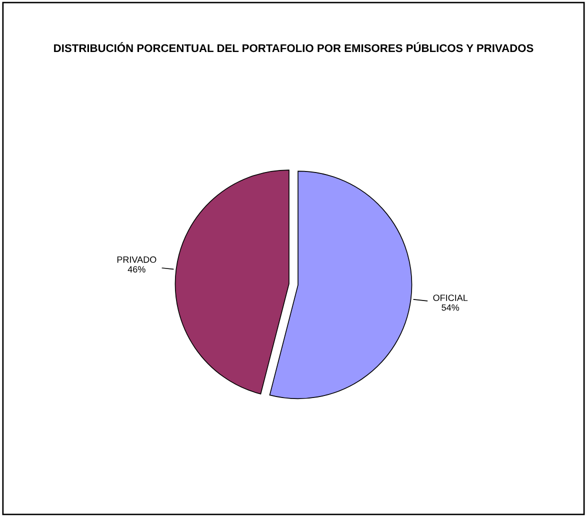 This screenshot has height=517, width=587. What do you see at coordinates (451, 307) in the screenshot?
I see `data-label: 54%` at bounding box center [451, 307].